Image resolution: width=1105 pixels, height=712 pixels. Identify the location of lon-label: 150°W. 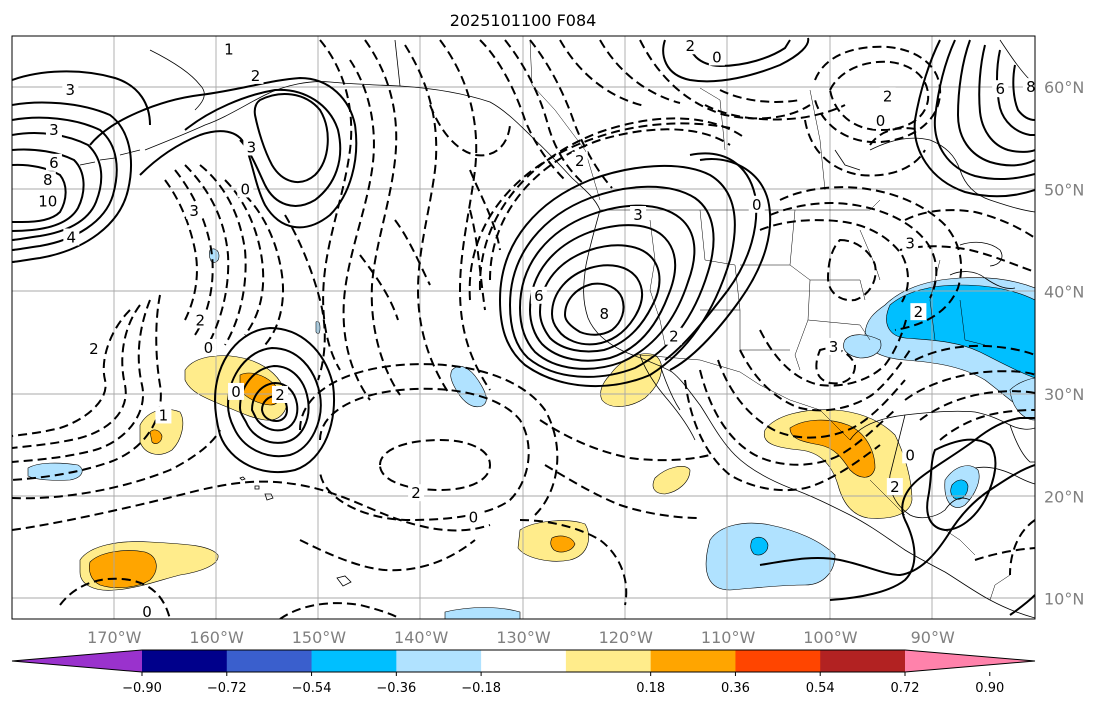
(319, 637).